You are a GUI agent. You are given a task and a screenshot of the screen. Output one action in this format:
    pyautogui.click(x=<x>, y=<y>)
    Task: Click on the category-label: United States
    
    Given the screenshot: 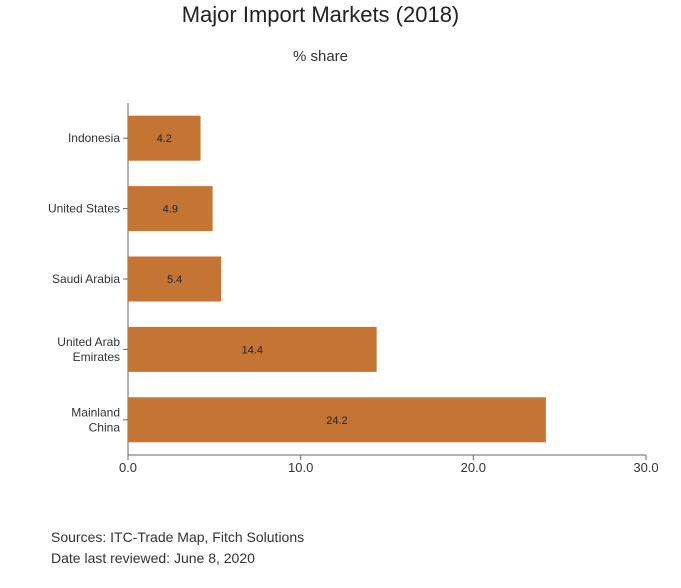 What is the action you would take?
    pyautogui.click(x=84, y=209)
    